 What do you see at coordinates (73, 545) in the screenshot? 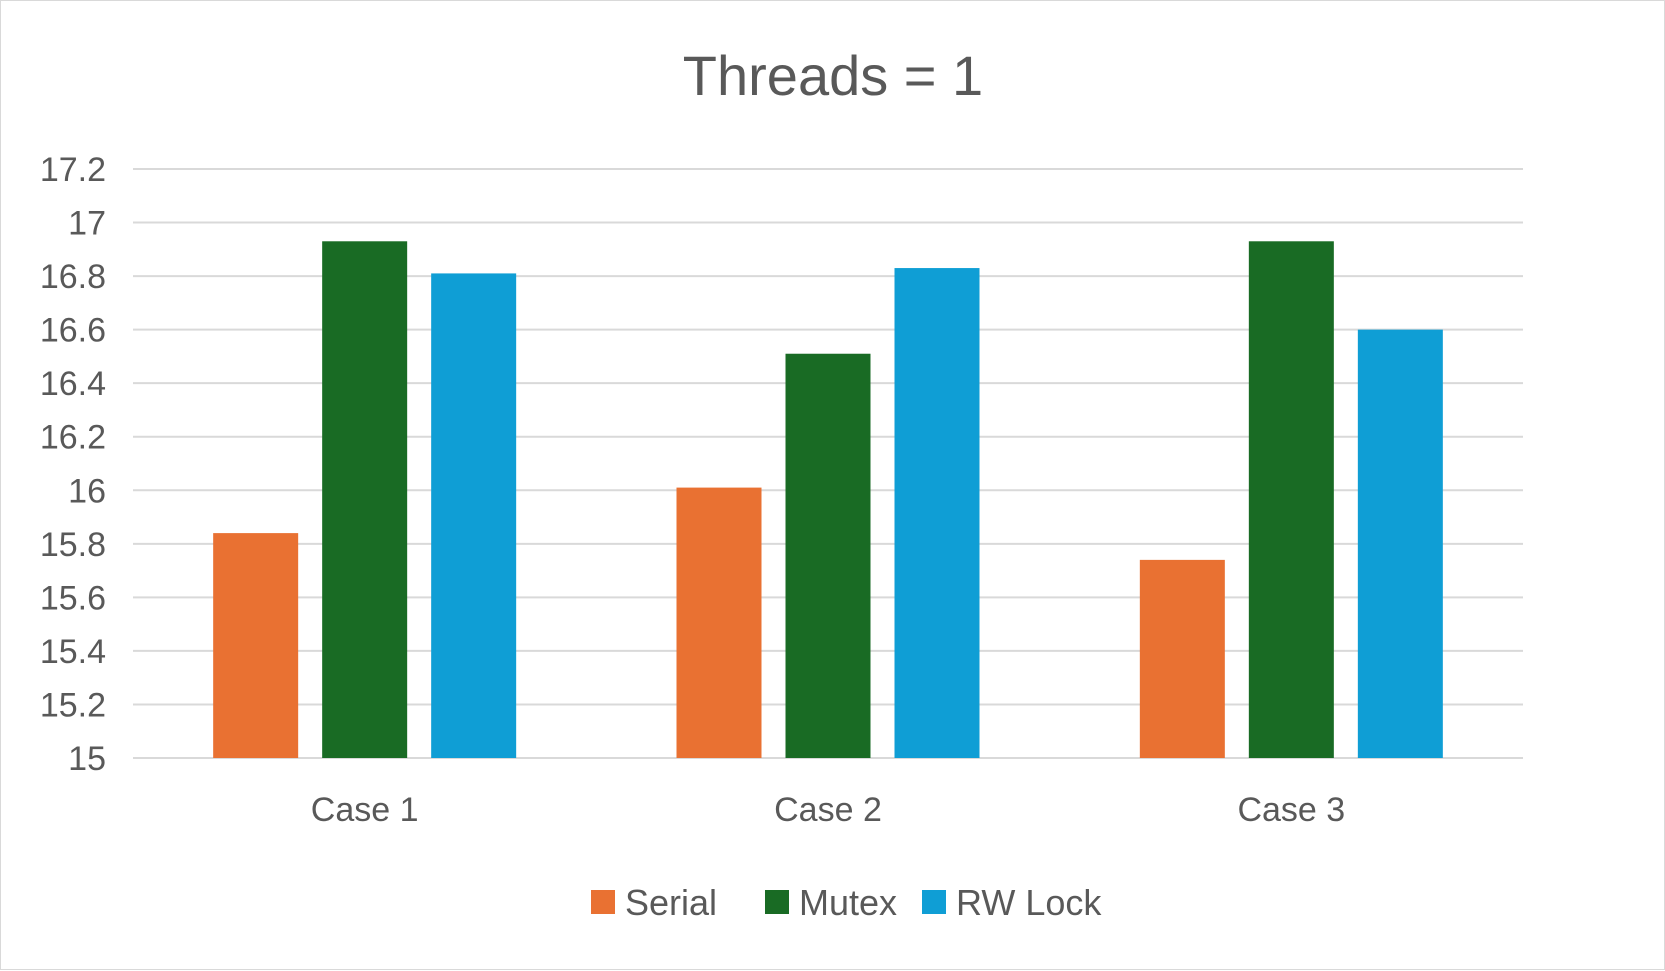
I see `y-tick-label: 15.8` at bounding box center [73, 545].